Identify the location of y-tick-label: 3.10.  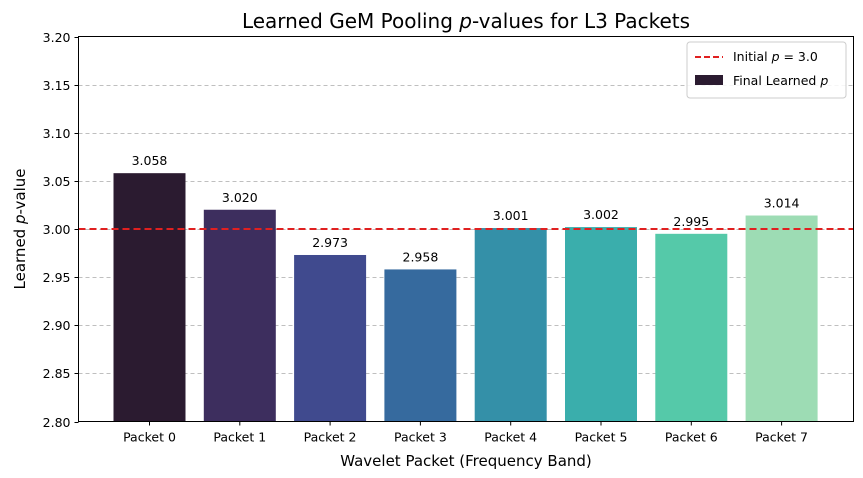
(57, 133).